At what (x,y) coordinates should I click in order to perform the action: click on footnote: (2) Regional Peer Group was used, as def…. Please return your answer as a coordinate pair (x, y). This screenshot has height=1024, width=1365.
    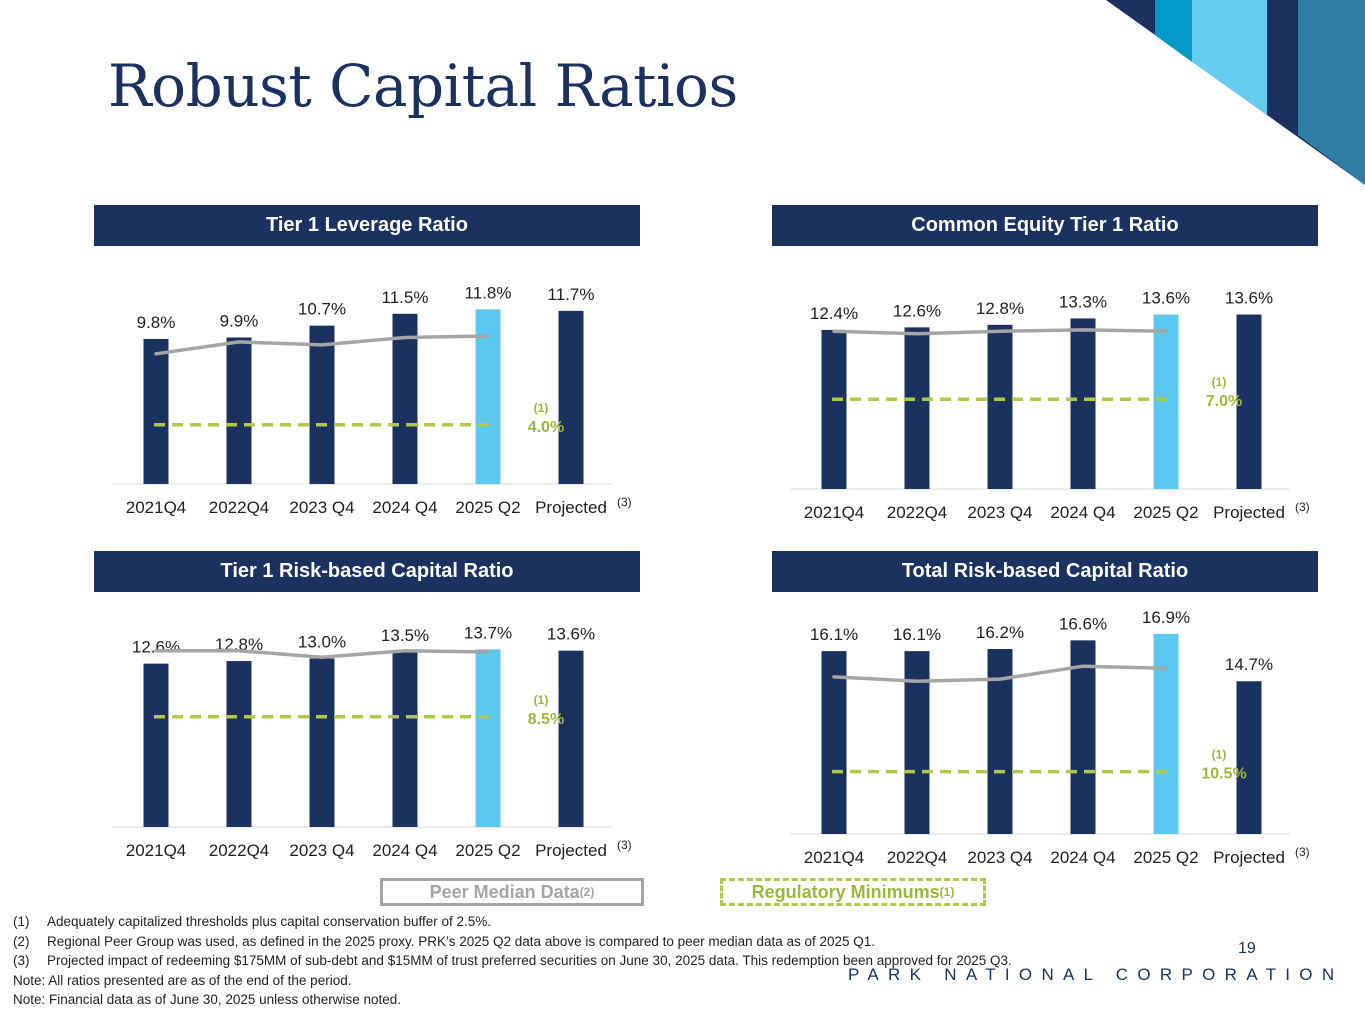
    Looking at the image, I should click on (613, 942).